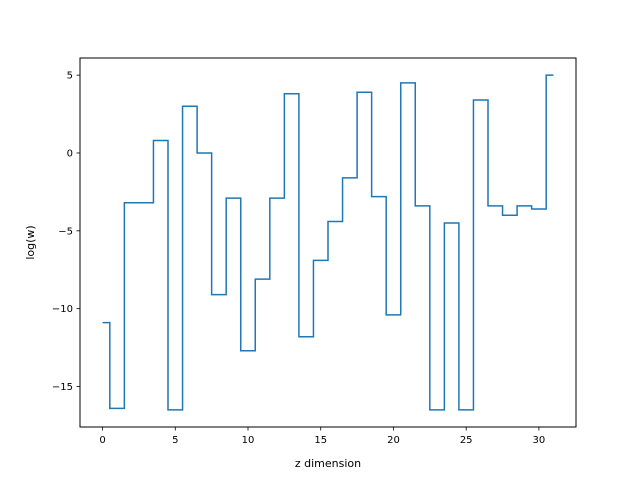  I want to click on x-tick-label: 10, so click(248, 440).